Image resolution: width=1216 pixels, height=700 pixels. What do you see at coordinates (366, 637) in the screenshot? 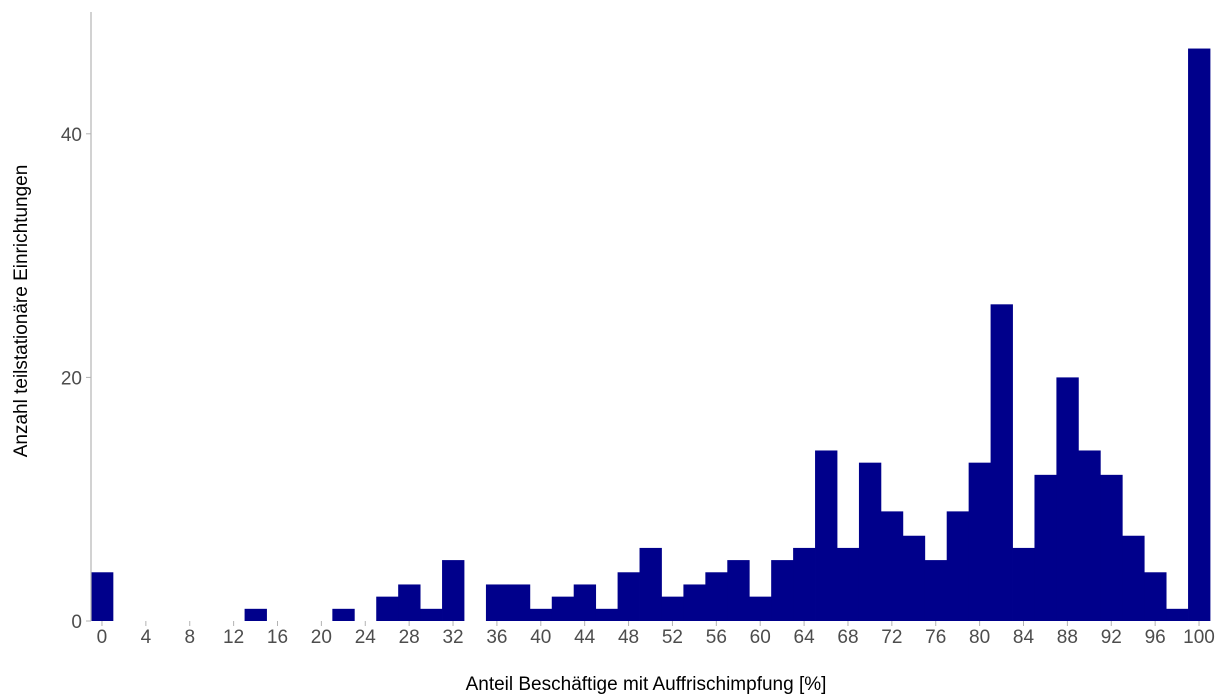
I see `x-tick-label: 24` at bounding box center [366, 637].